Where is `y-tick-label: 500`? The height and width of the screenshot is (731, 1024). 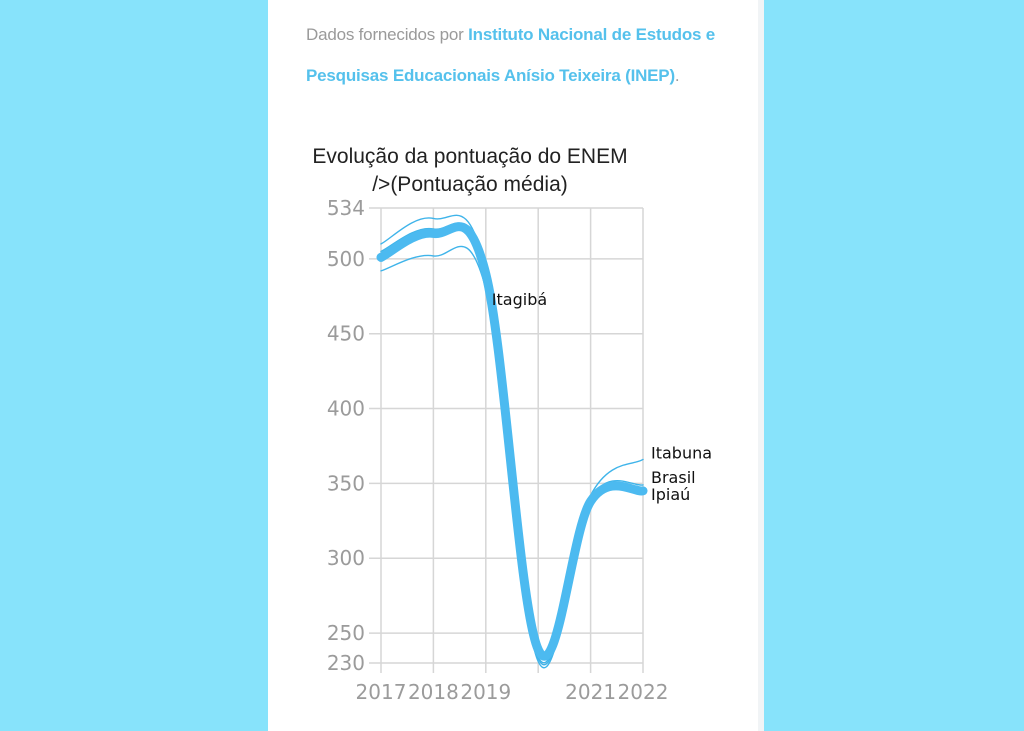
y-tick-label: 500 is located at coordinates (346, 259).